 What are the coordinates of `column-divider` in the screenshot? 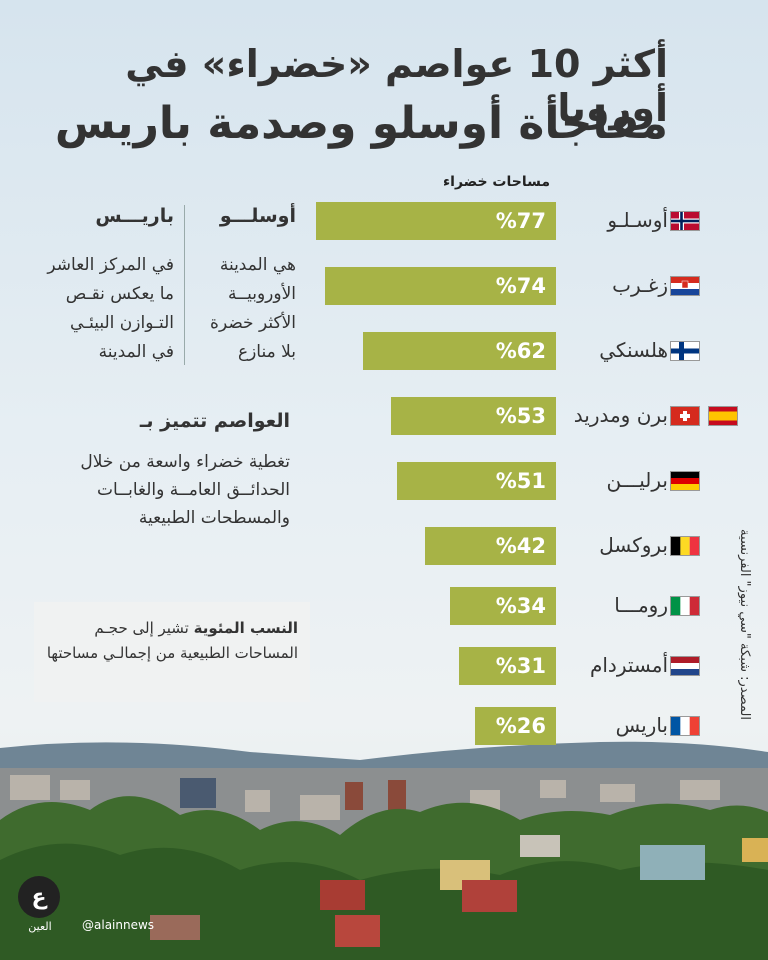 It's located at (184, 285).